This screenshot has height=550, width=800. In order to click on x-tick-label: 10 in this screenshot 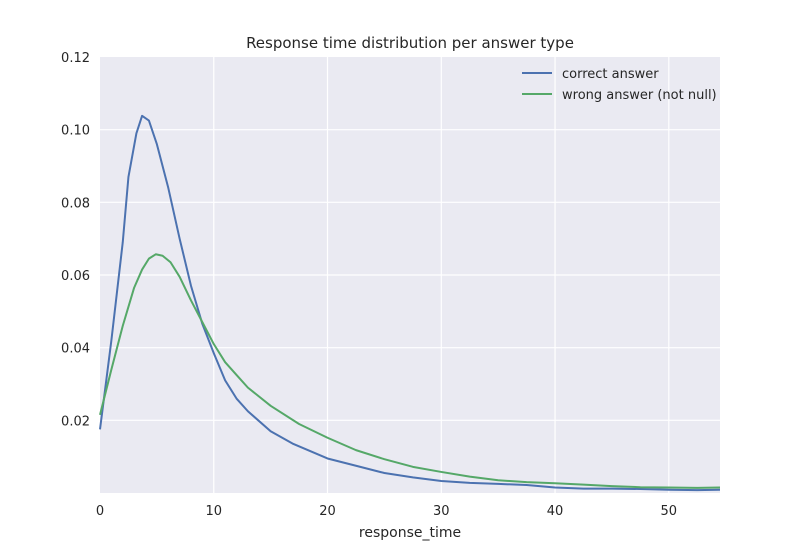, I will do `click(213, 511)`.